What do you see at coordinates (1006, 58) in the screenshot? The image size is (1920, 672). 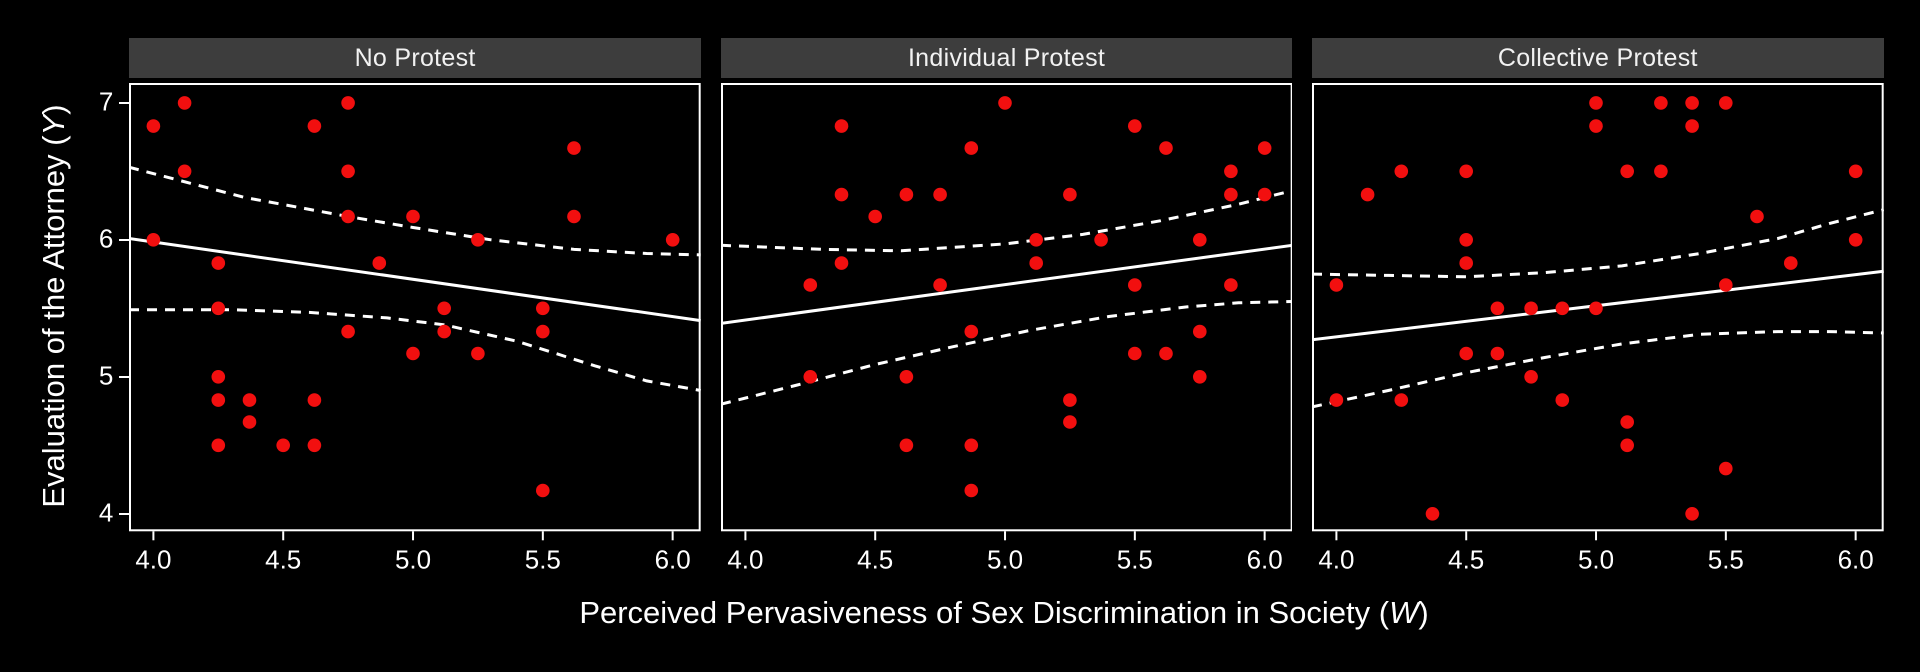 I see `facet-strip-individual-protest: Individual Protest` at bounding box center [1006, 58].